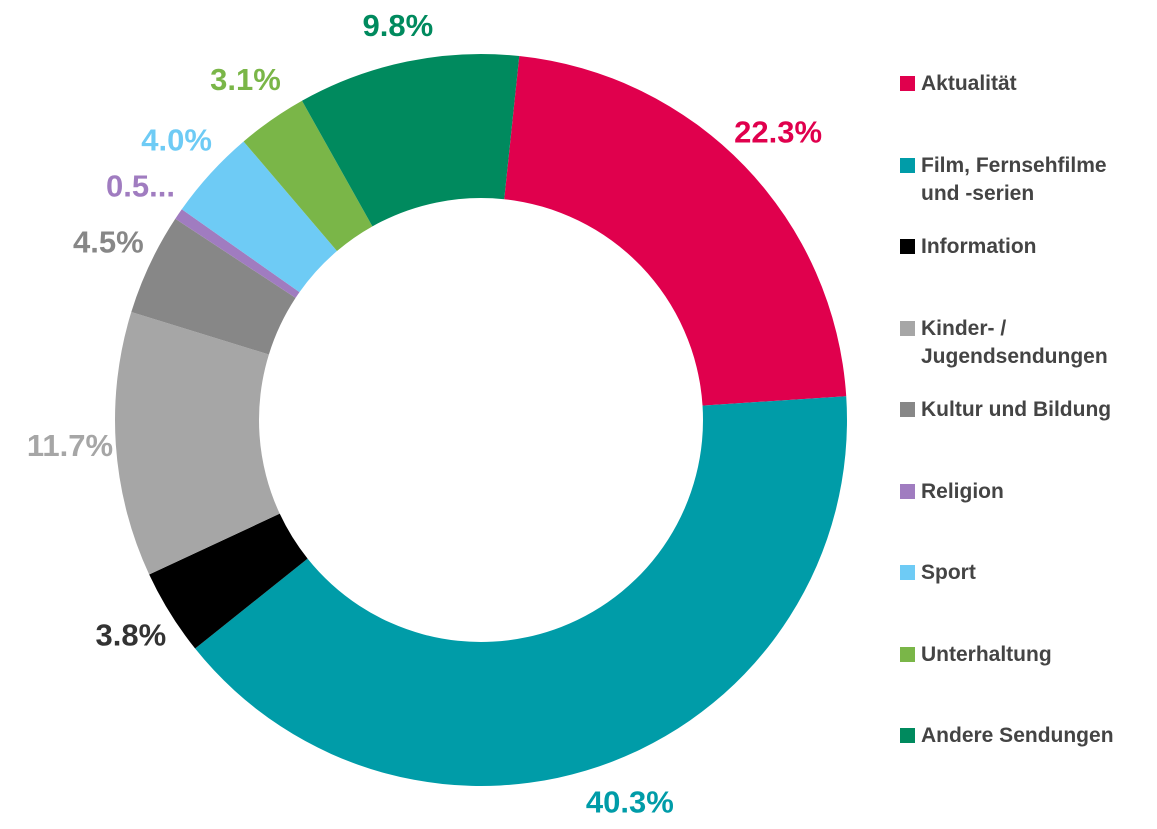 This screenshot has width=1157, height=829. What do you see at coordinates (1025, 492) in the screenshot?
I see `legend-item: Religion` at bounding box center [1025, 492].